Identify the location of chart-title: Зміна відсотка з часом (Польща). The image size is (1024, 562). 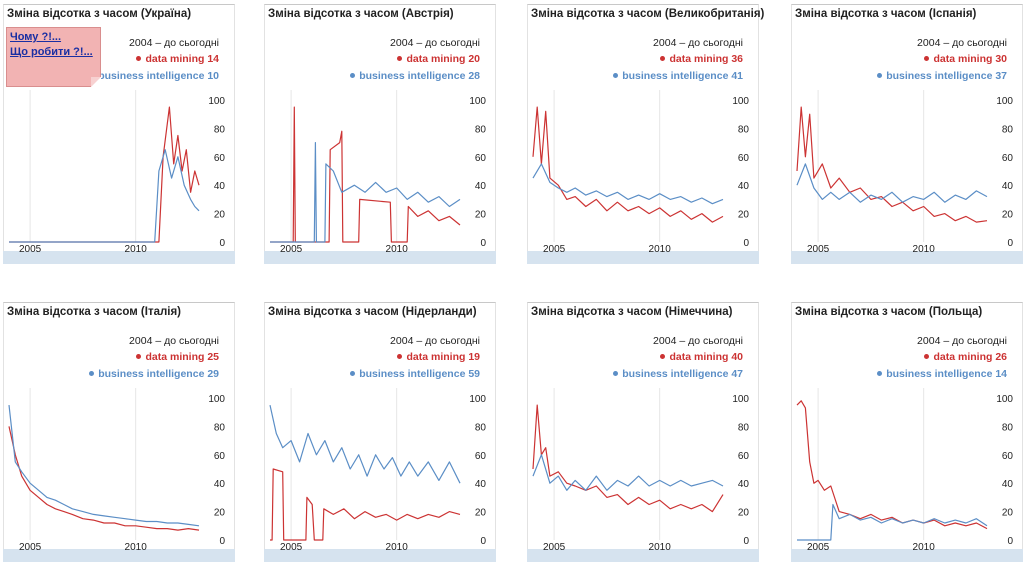
(889, 312).